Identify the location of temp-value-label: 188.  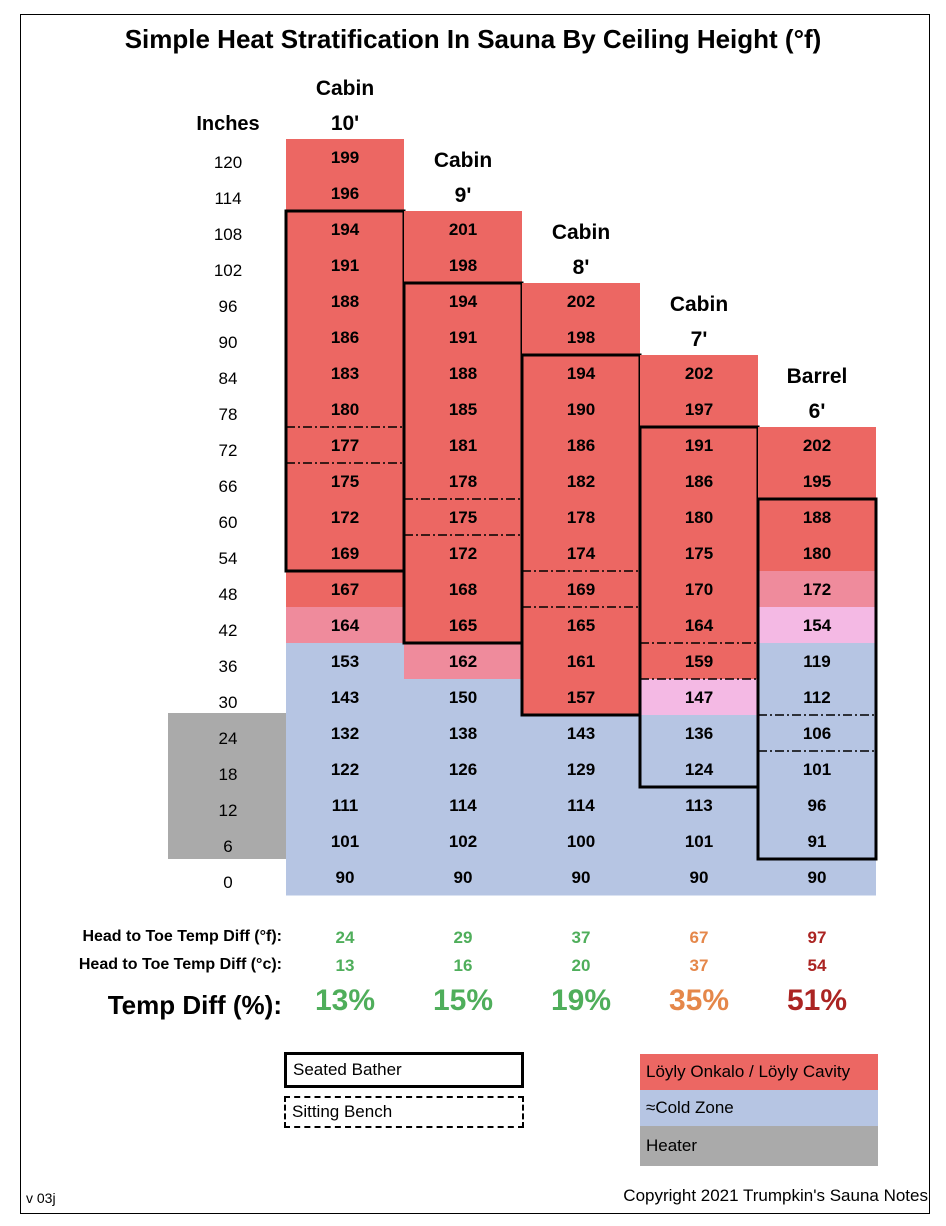
(817, 517).